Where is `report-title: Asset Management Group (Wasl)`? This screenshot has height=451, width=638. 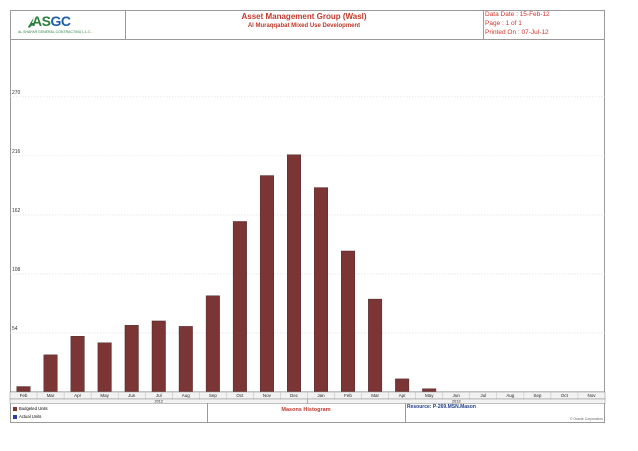
report-title: Asset Management Group (Wasl) is located at coordinates (304, 16).